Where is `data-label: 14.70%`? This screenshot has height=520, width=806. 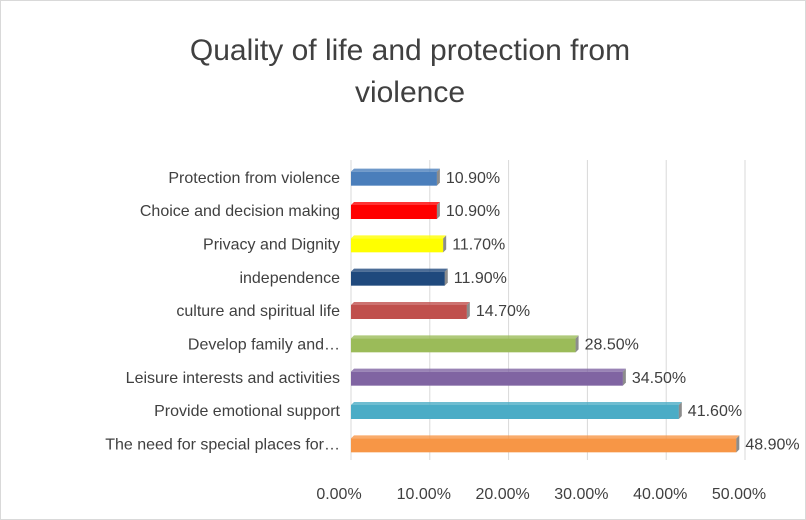
data-label: 14.70% is located at coordinates (503, 311).